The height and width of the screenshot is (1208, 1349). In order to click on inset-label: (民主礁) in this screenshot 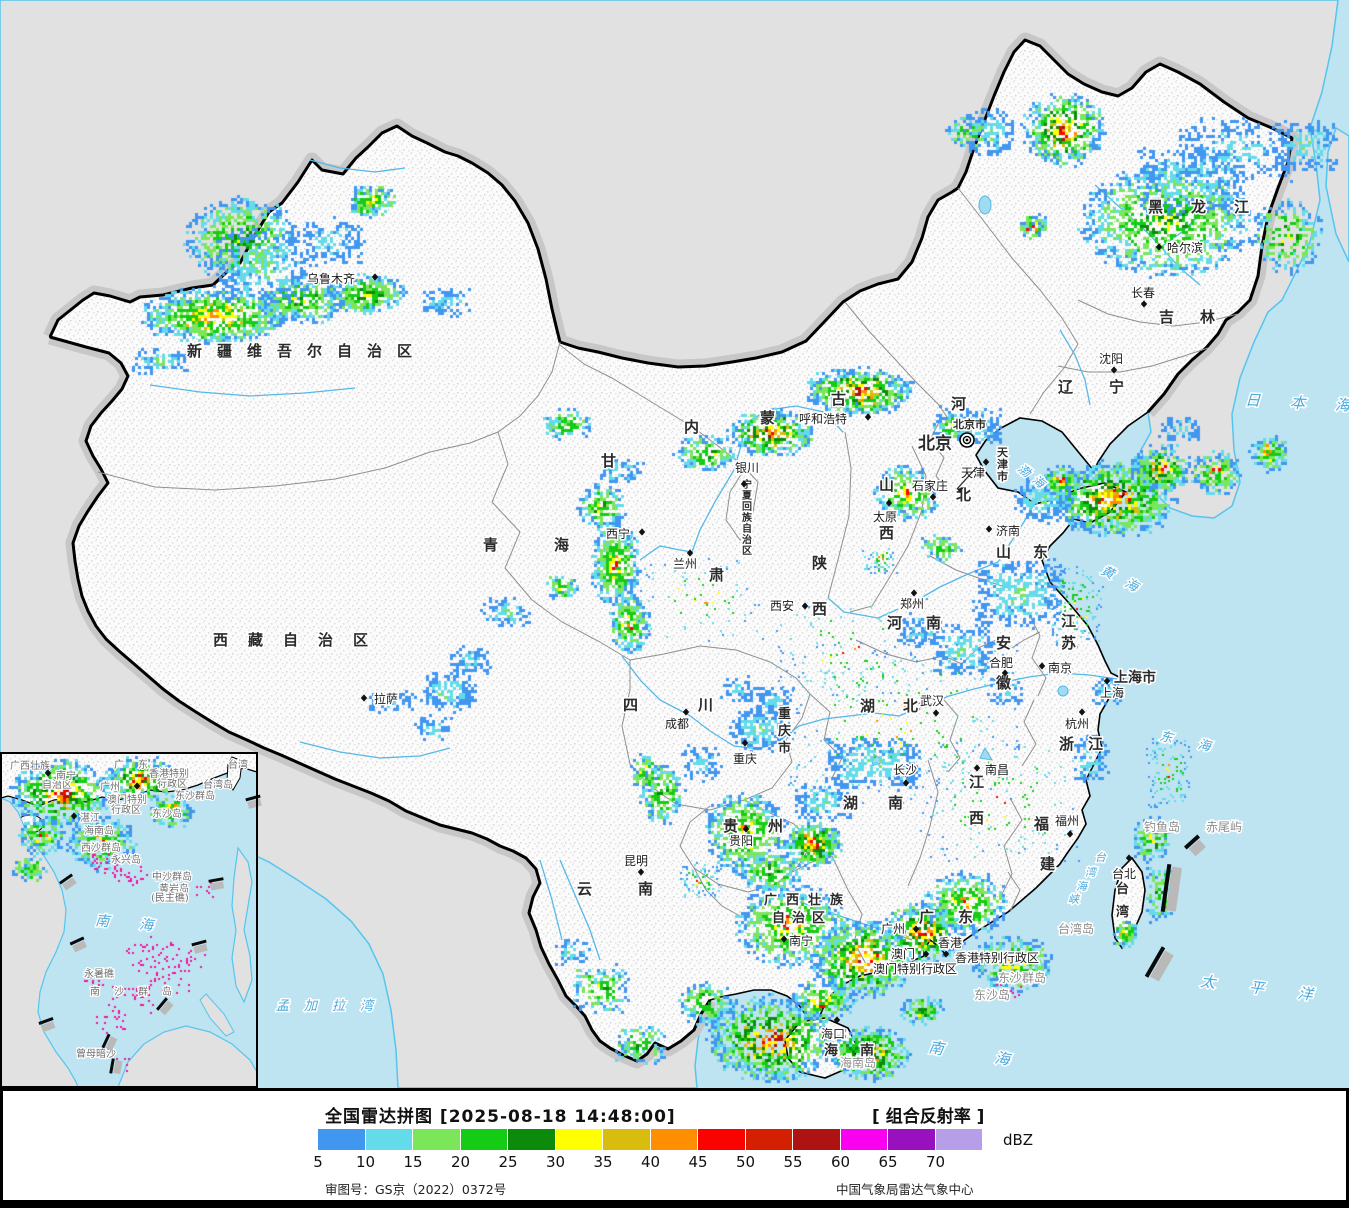, I will do `click(170, 897)`.